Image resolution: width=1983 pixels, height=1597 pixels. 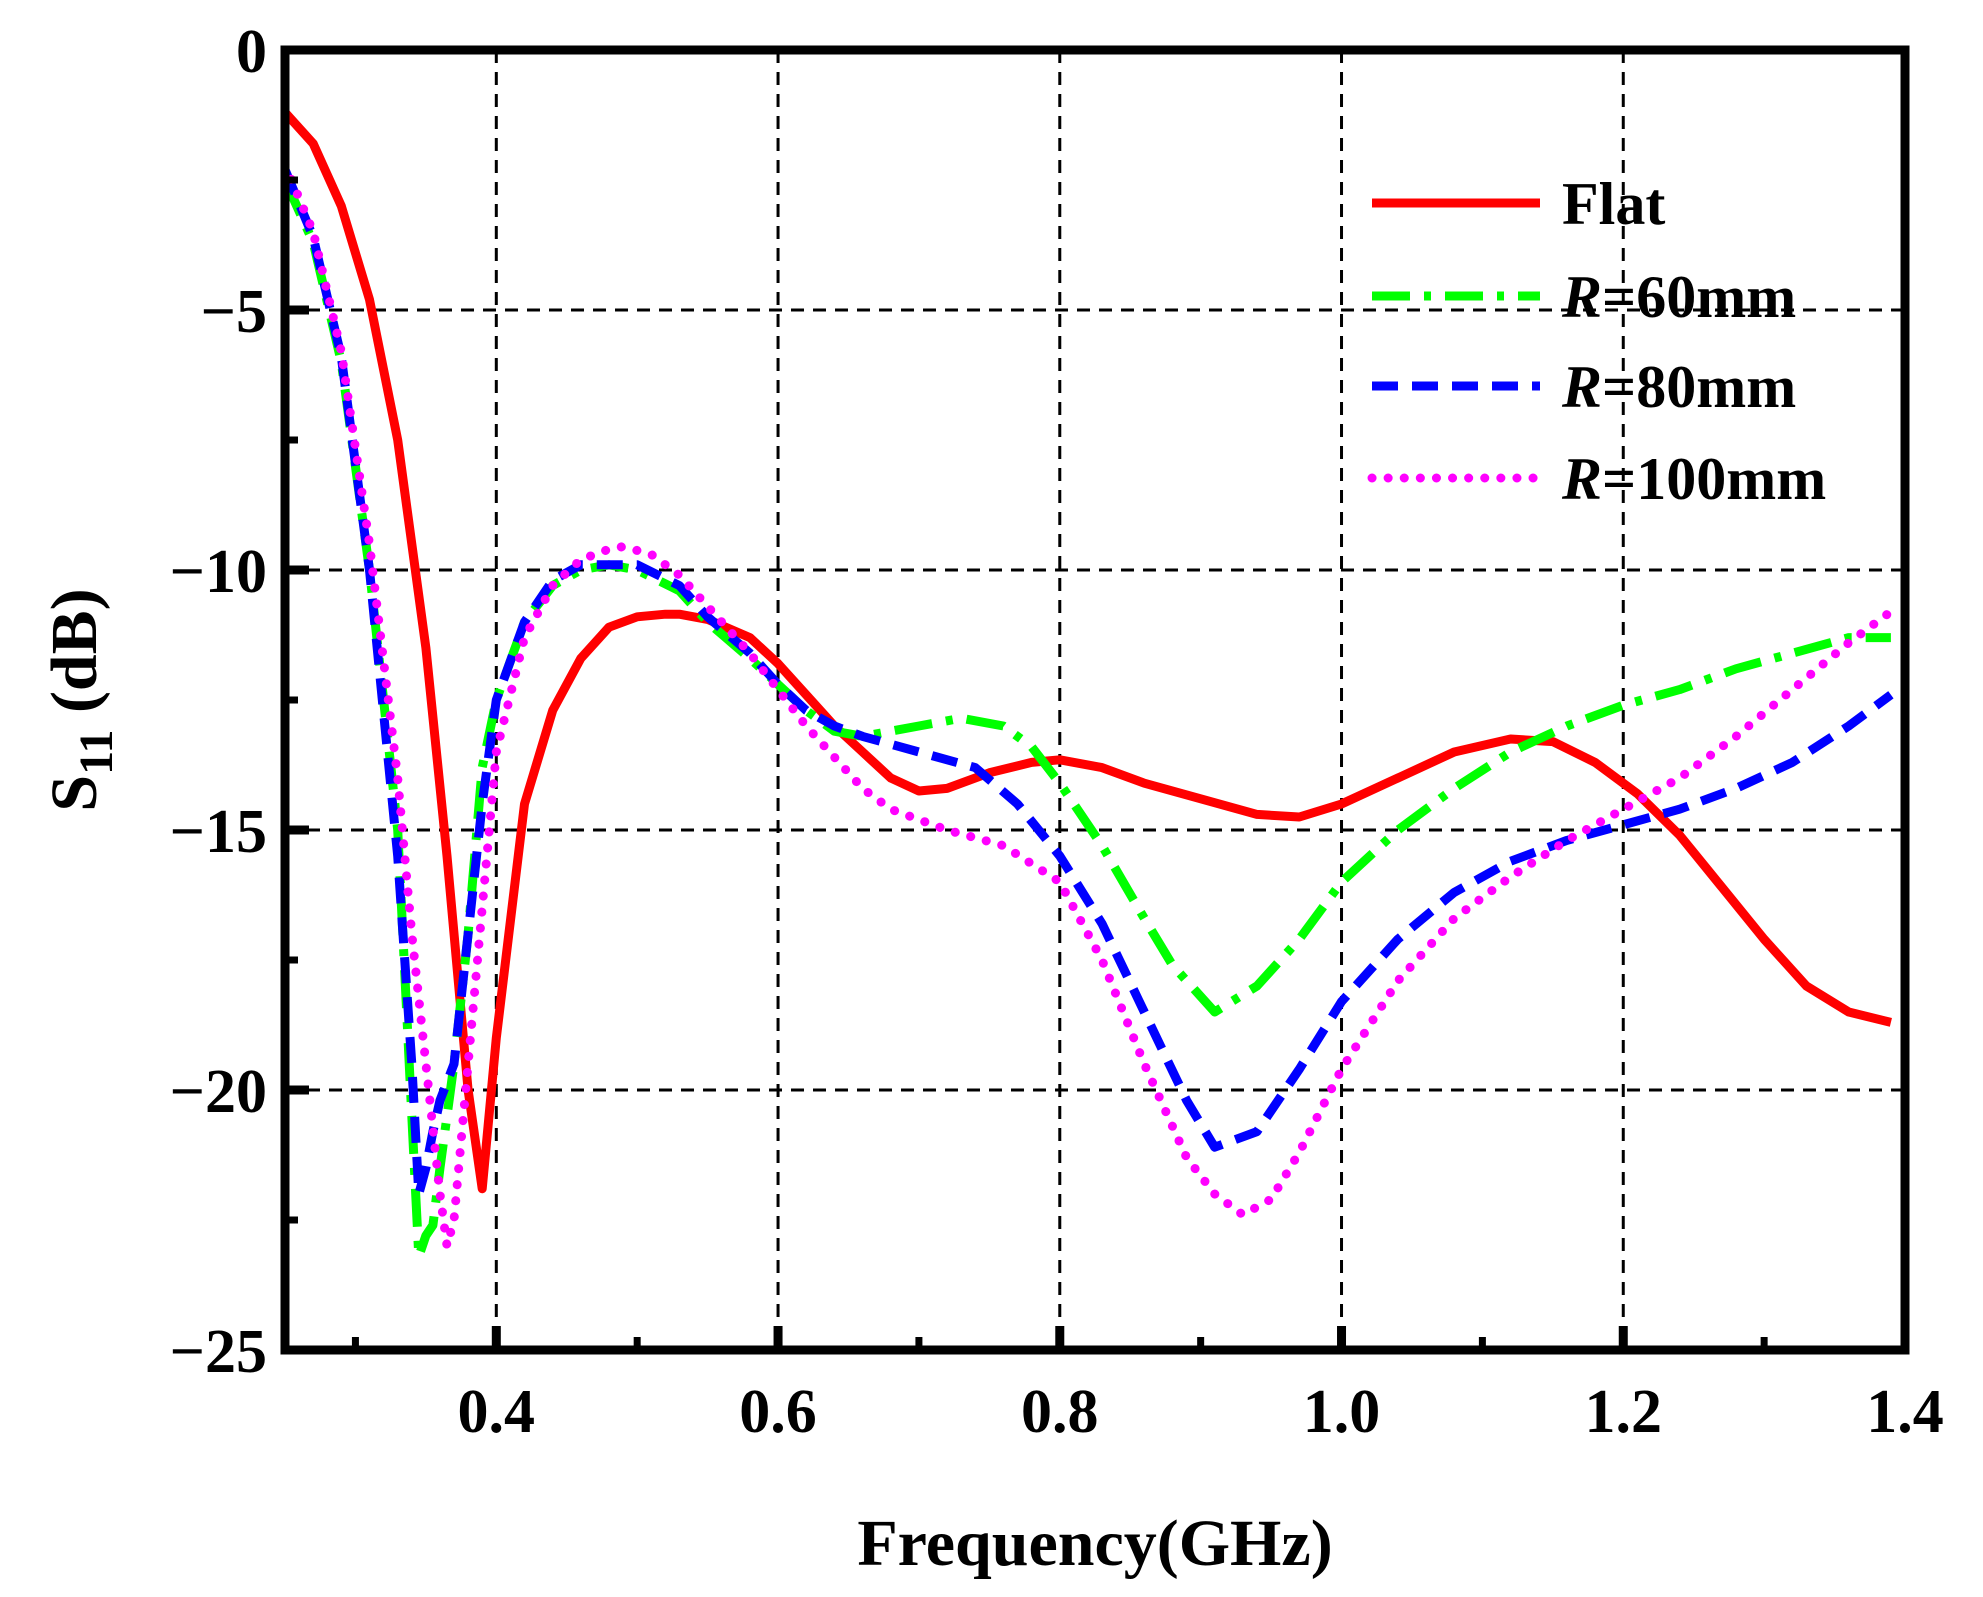 I want to click on y-tick-label-2: −10, so click(x=218, y=572).